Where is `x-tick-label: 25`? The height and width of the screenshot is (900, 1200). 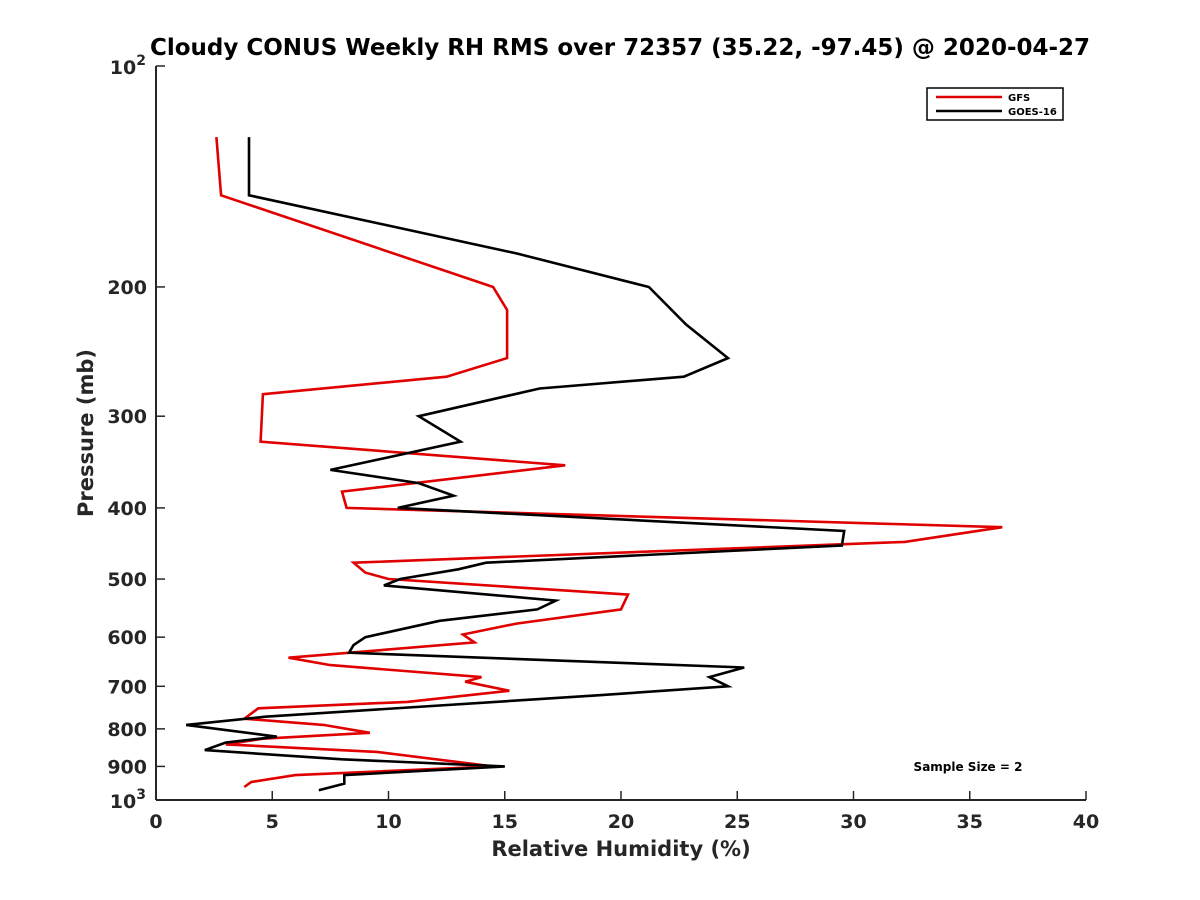
x-tick-label: 25 is located at coordinates (737, 822).